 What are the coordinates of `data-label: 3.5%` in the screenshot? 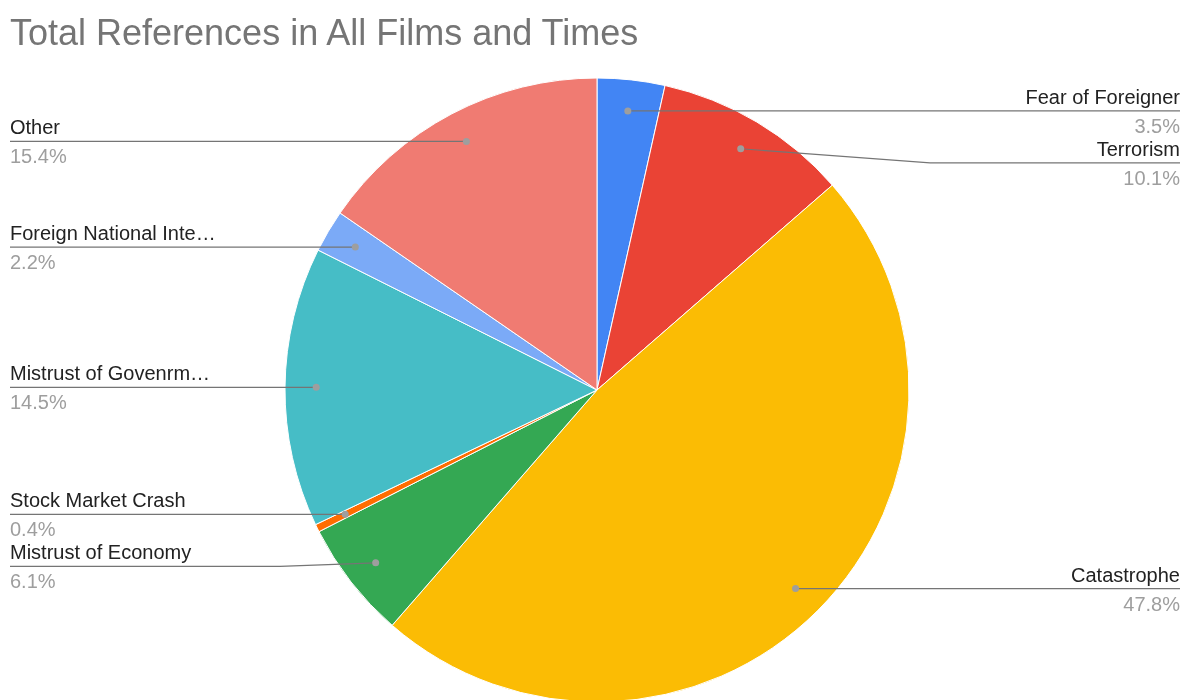 It's located at (1157, 125).